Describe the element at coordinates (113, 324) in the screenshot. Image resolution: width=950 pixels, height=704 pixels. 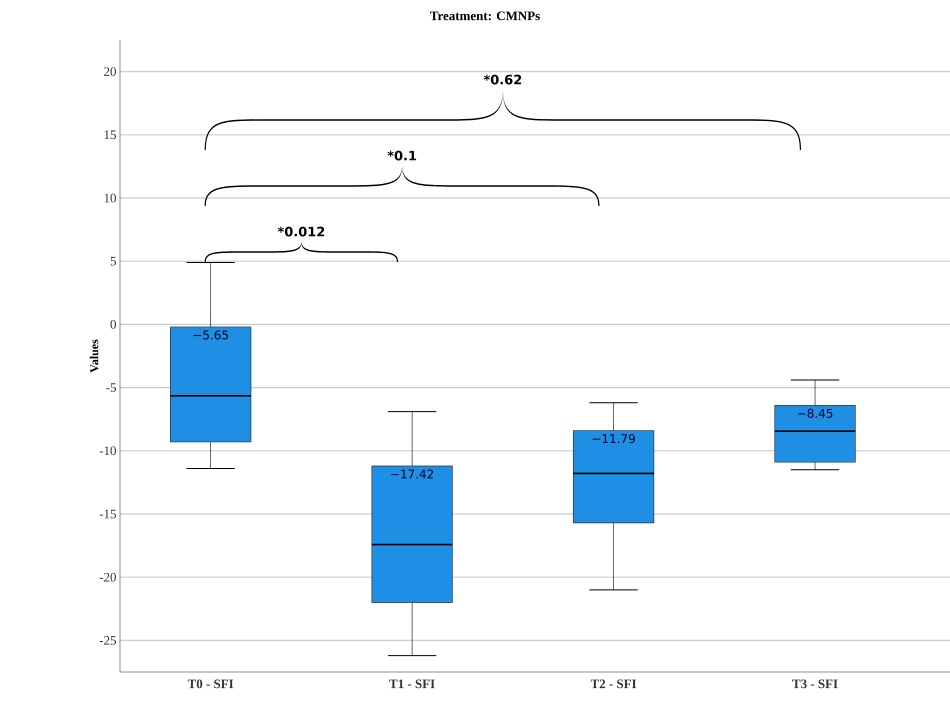
I see `y-tick-label: 0` at that location.